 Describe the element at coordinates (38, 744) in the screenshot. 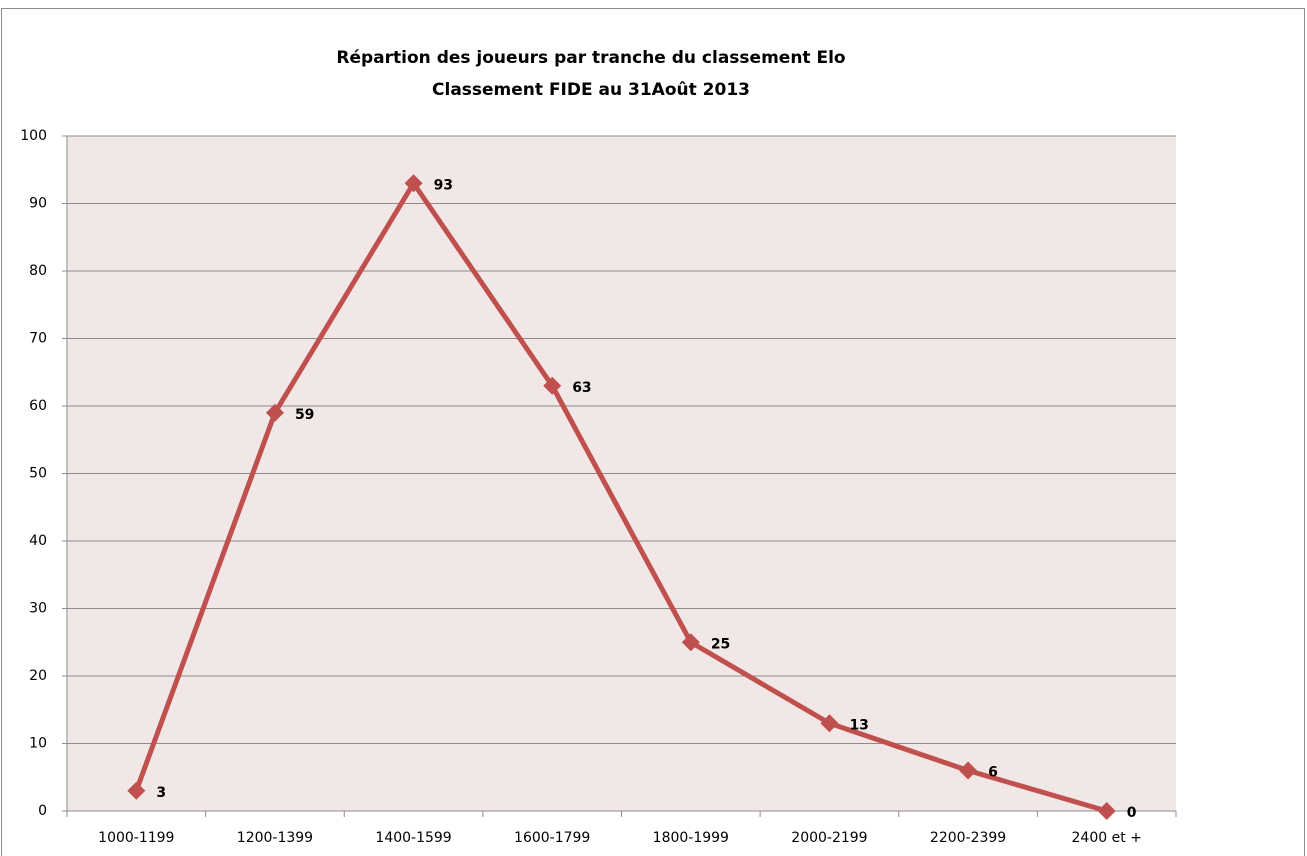

I see `y-tick-label: 10` at that location.